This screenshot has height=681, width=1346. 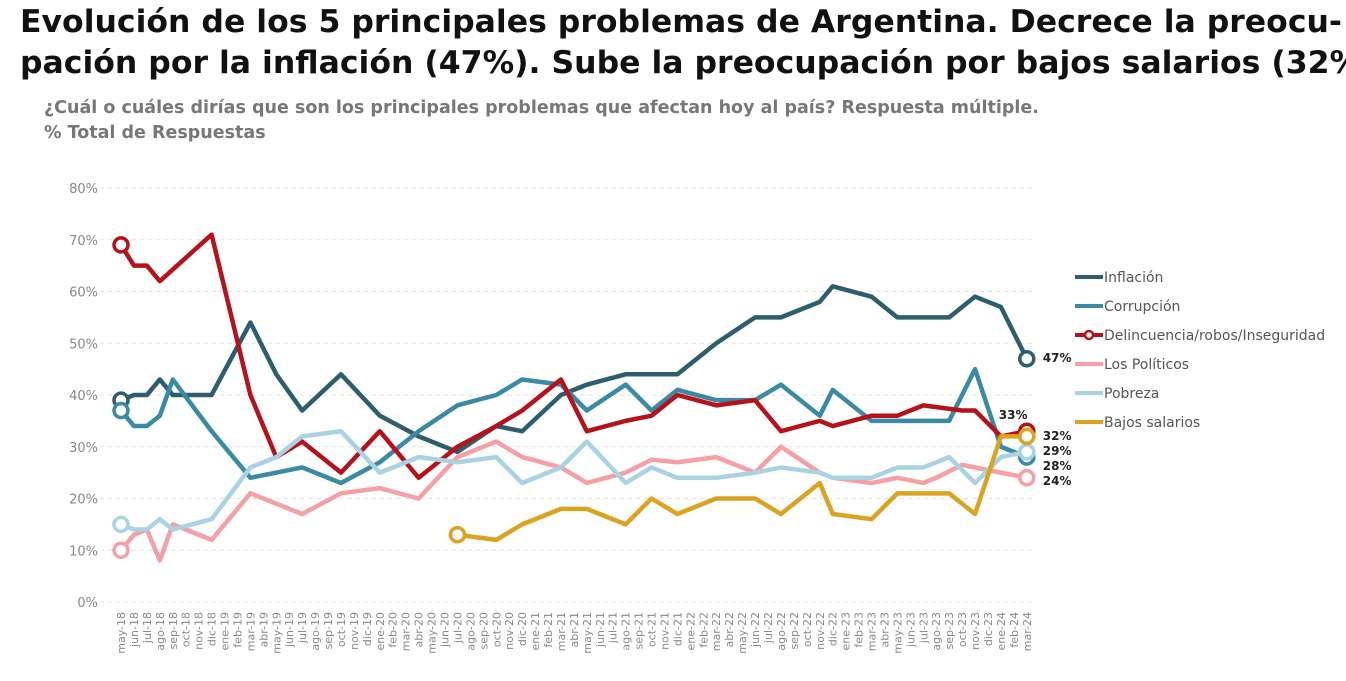 I want to click on x-tick-label: jun-19, so click(x=289, y=630).